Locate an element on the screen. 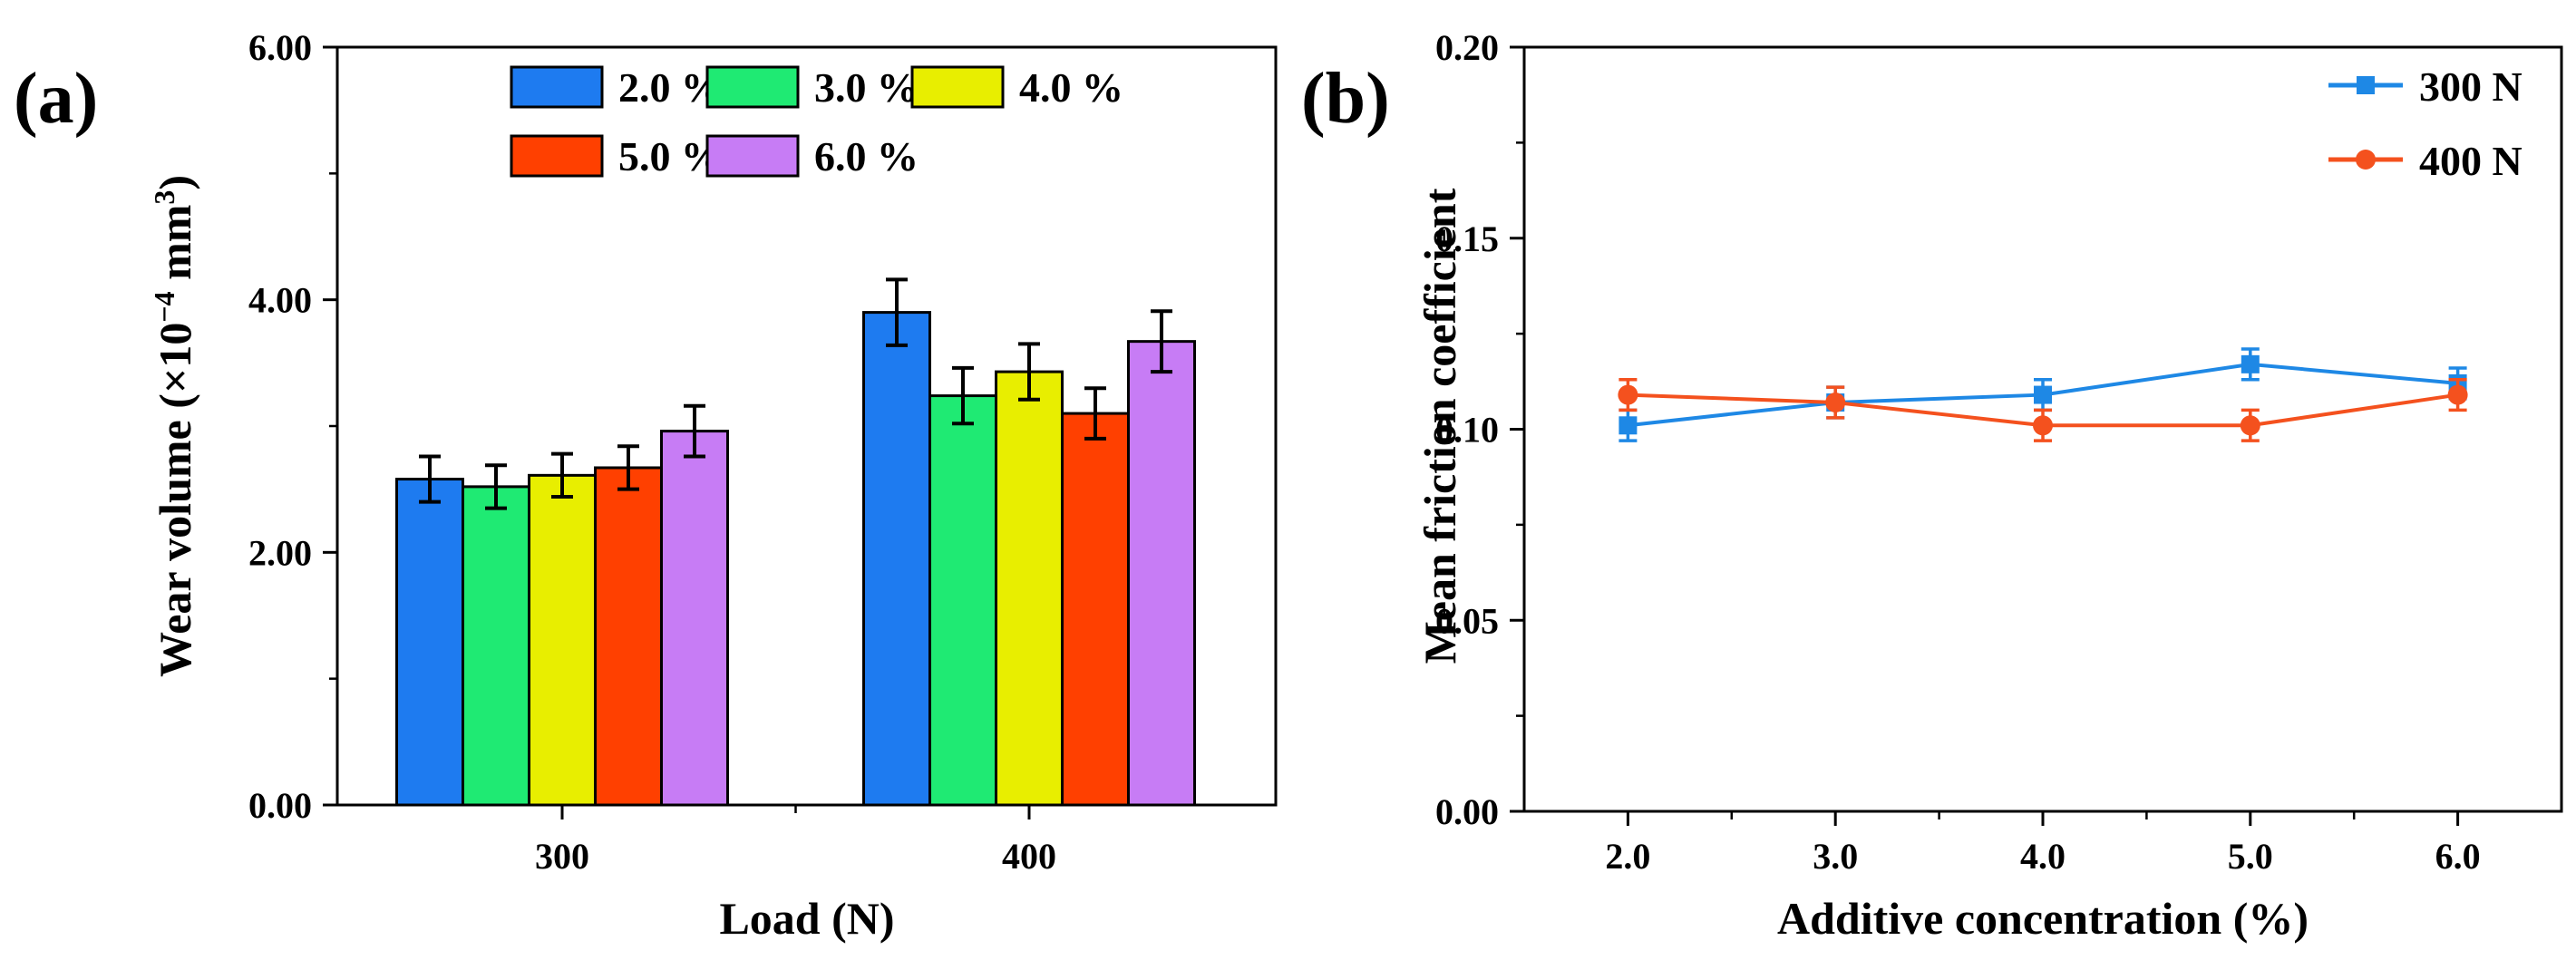  panel-b-ytick-label-0: 0.00 is located at coordinates (1467, 811).